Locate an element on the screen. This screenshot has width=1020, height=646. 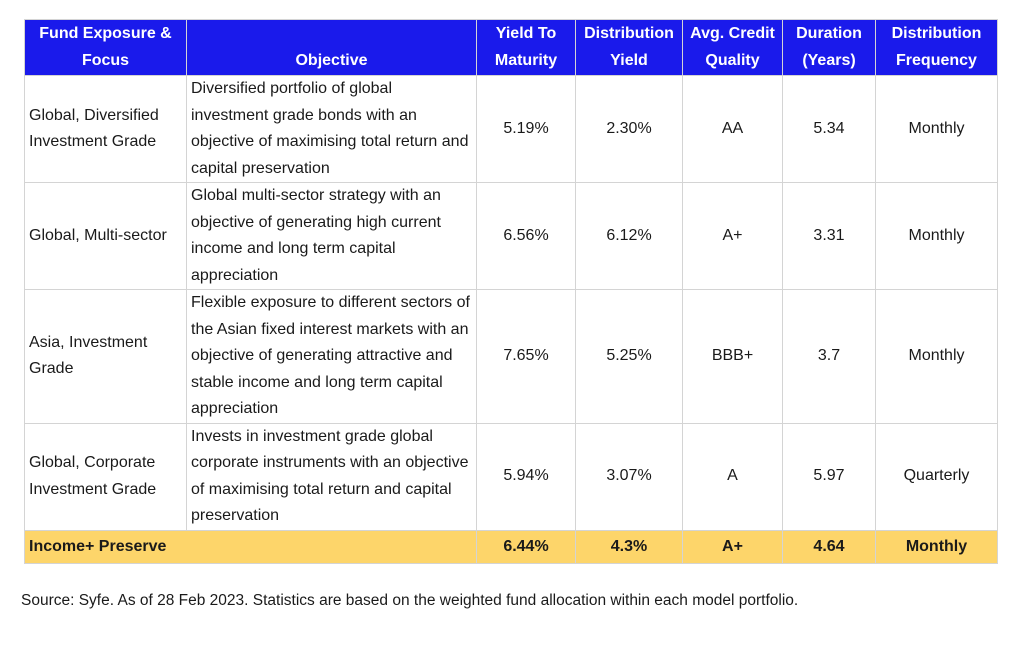
duration-cell: 3.31 is located at coordinates (829, 236).